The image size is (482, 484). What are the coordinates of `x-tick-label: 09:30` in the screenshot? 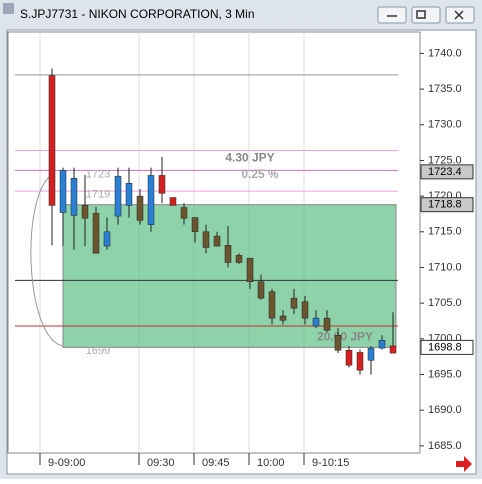 It's located at (161, 463).